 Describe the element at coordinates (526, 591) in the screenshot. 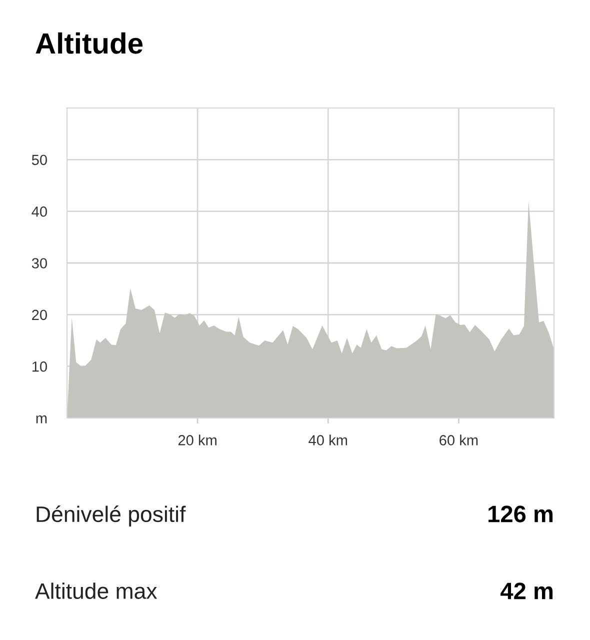

I see `text: 42 m` at that location.